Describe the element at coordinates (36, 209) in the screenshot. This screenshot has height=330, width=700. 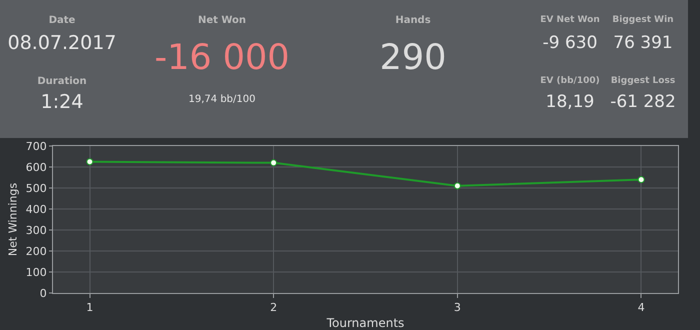
I see `y-tick-label: 400` at that location.